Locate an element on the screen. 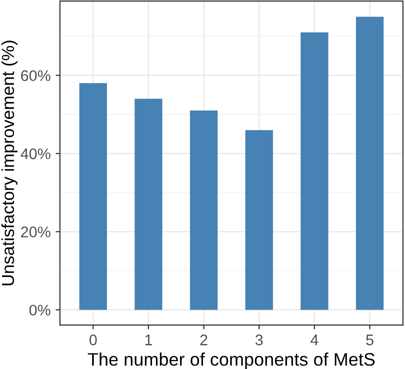 The image size is (405, 369). x-tick-label: 0 is located at coordinates (93, 340).